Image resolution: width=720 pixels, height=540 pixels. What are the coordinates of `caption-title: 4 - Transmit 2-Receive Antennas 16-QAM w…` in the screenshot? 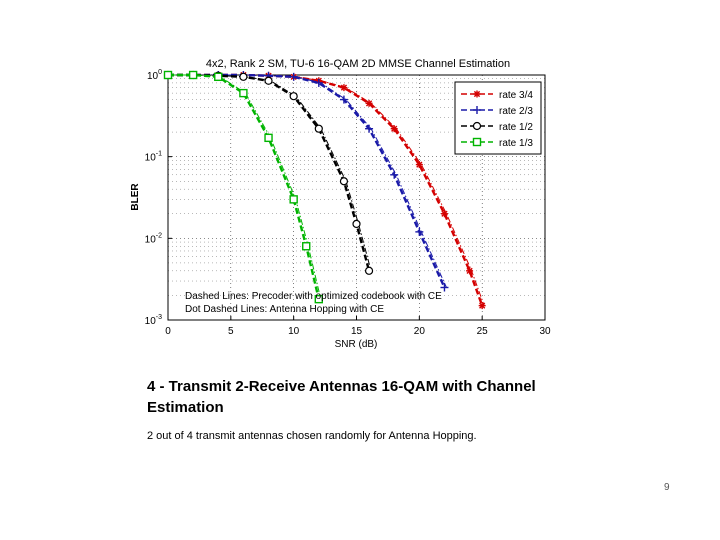 It's located at (341, 397).